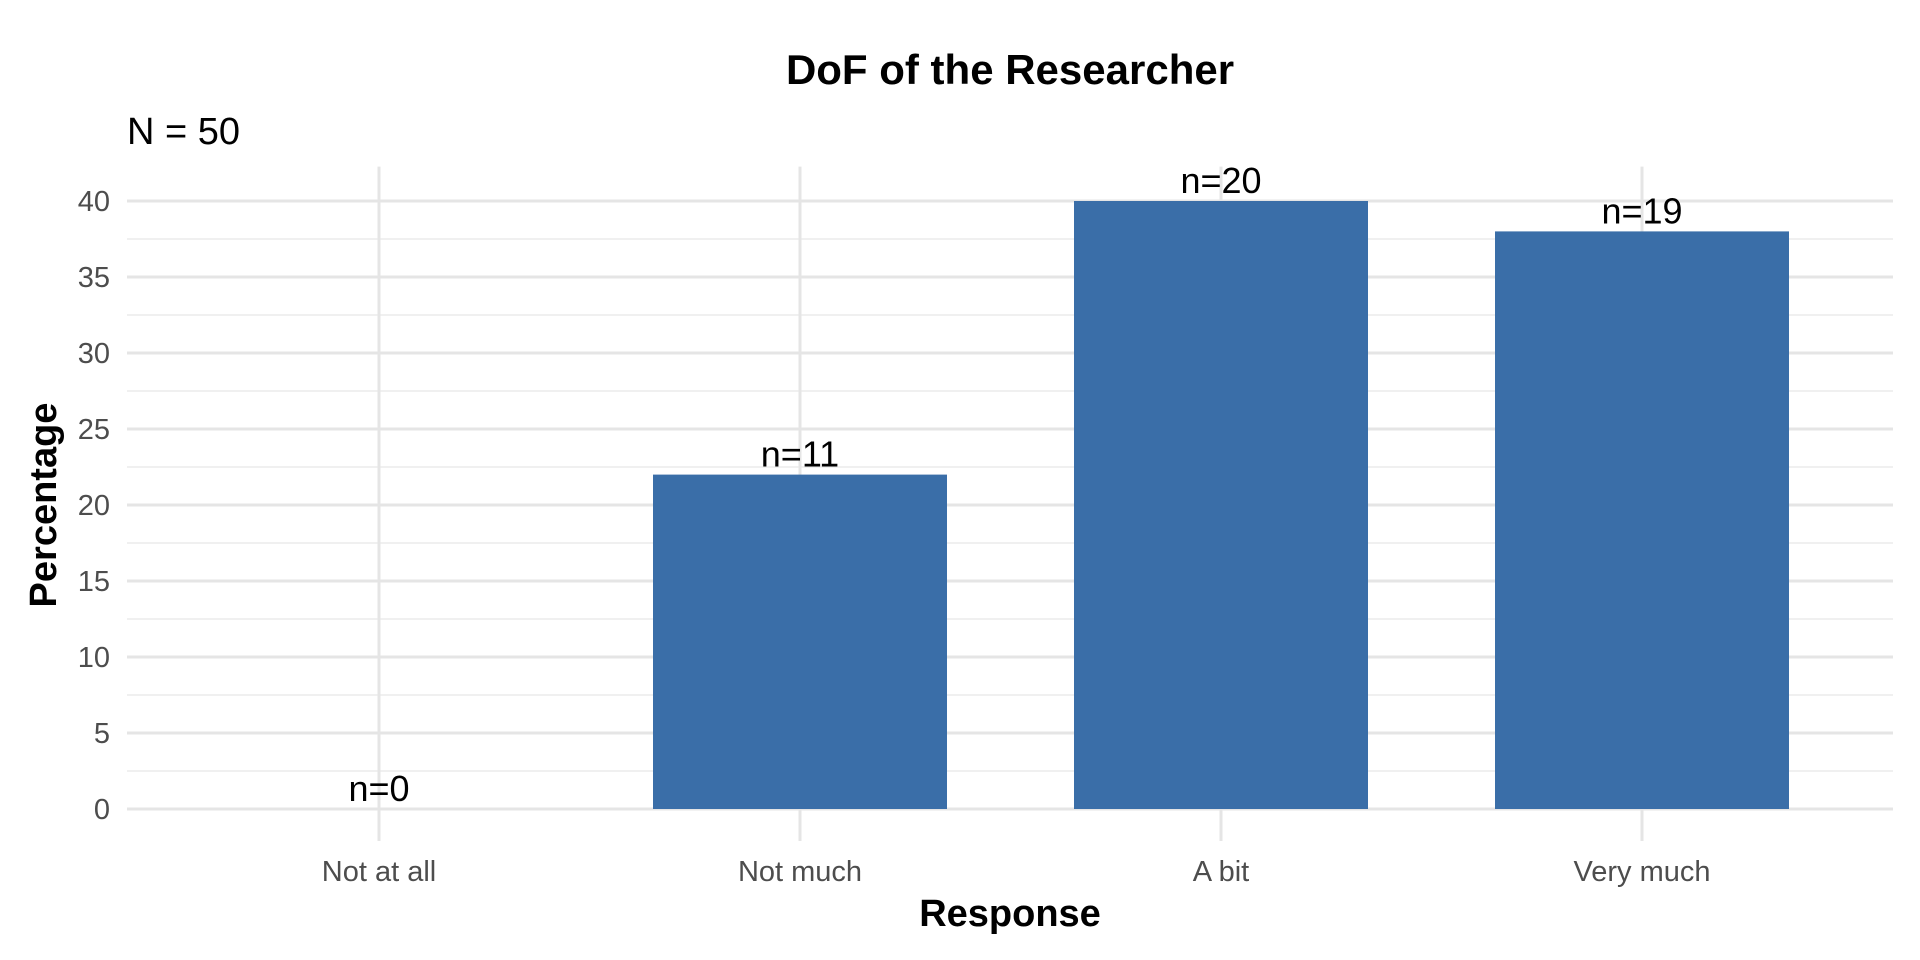 The height and width of the screenshot is (960, 1920). I want to click on y-tick-label: 25, so click(94, 430).